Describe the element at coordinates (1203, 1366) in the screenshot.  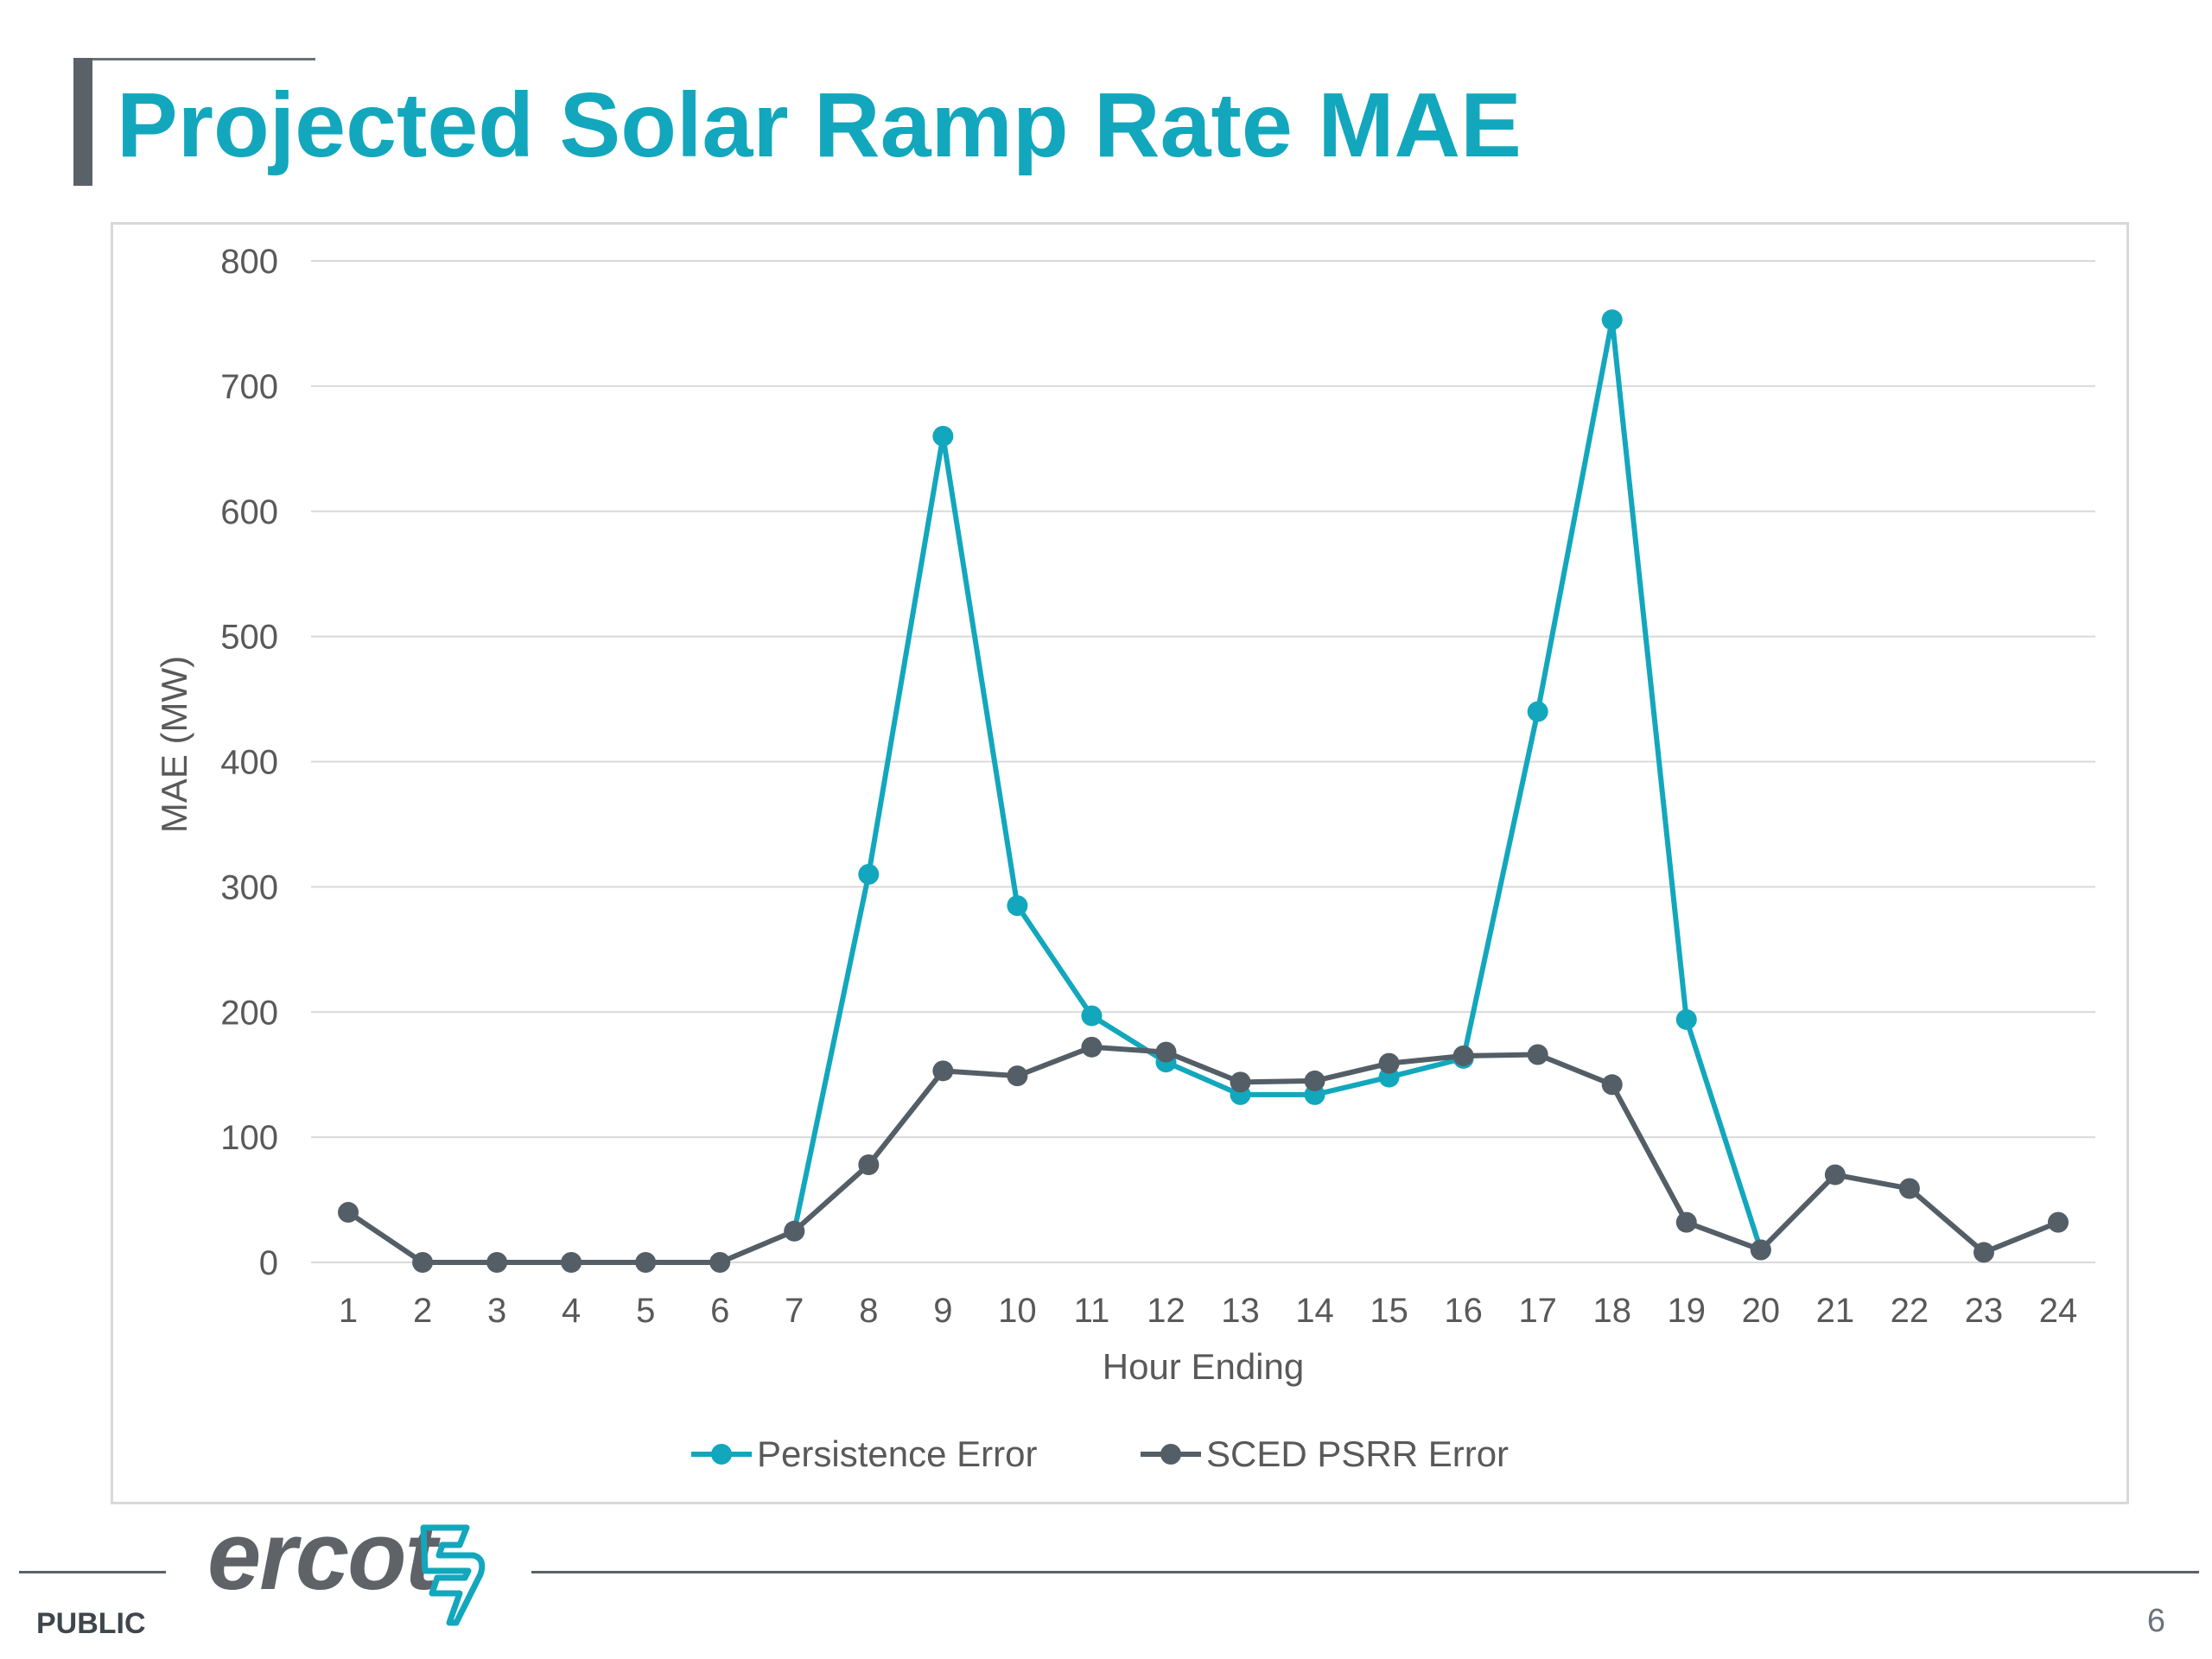
I see `x-axis-title: Hour Ending` at that location.